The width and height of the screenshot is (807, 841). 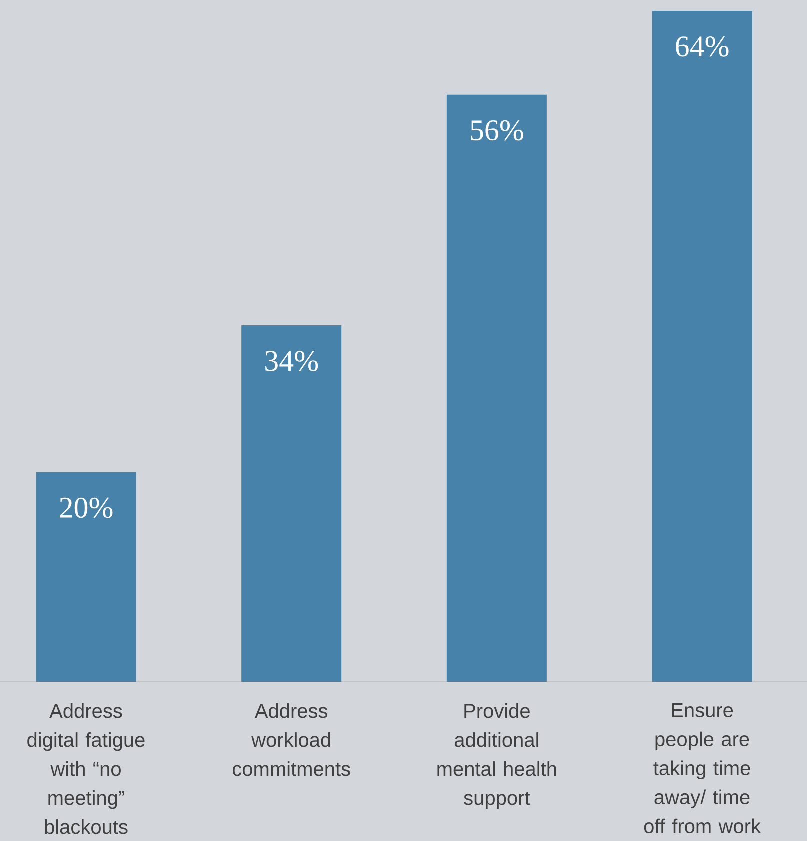 I want to click on data-label: 34%, so click(x=292, y=361).